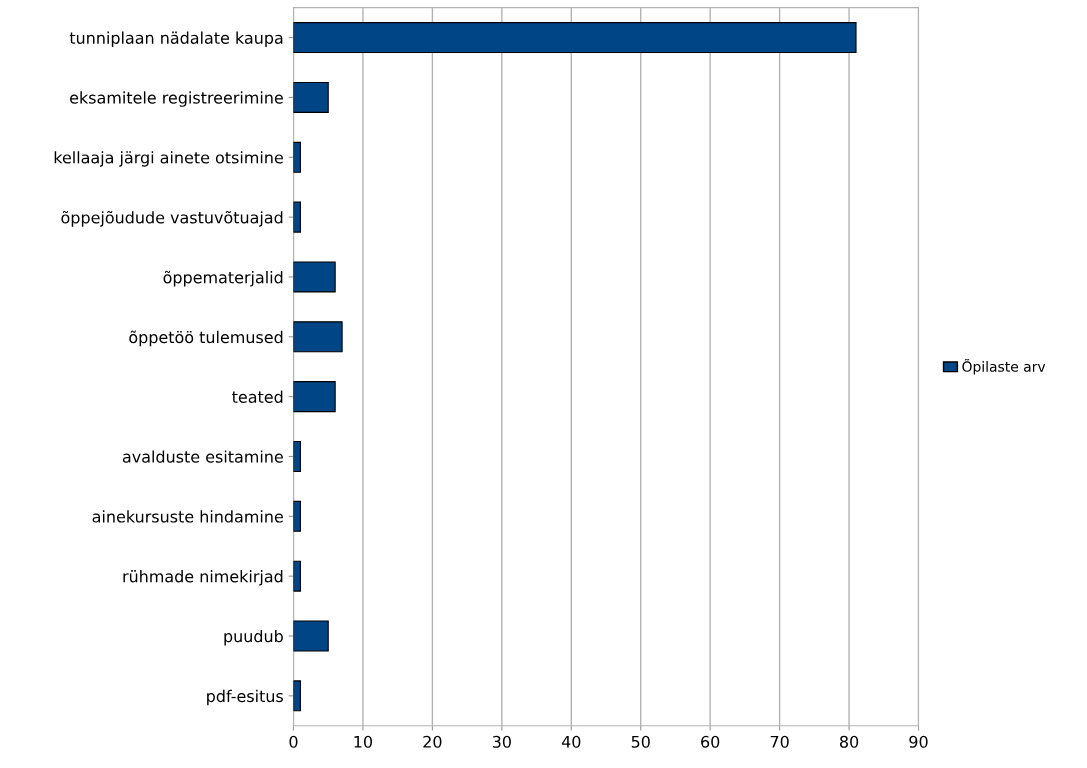  Describe the element at coordinates (293, 741) in the screenshot. I see `x-tick-label: 0` at that location.